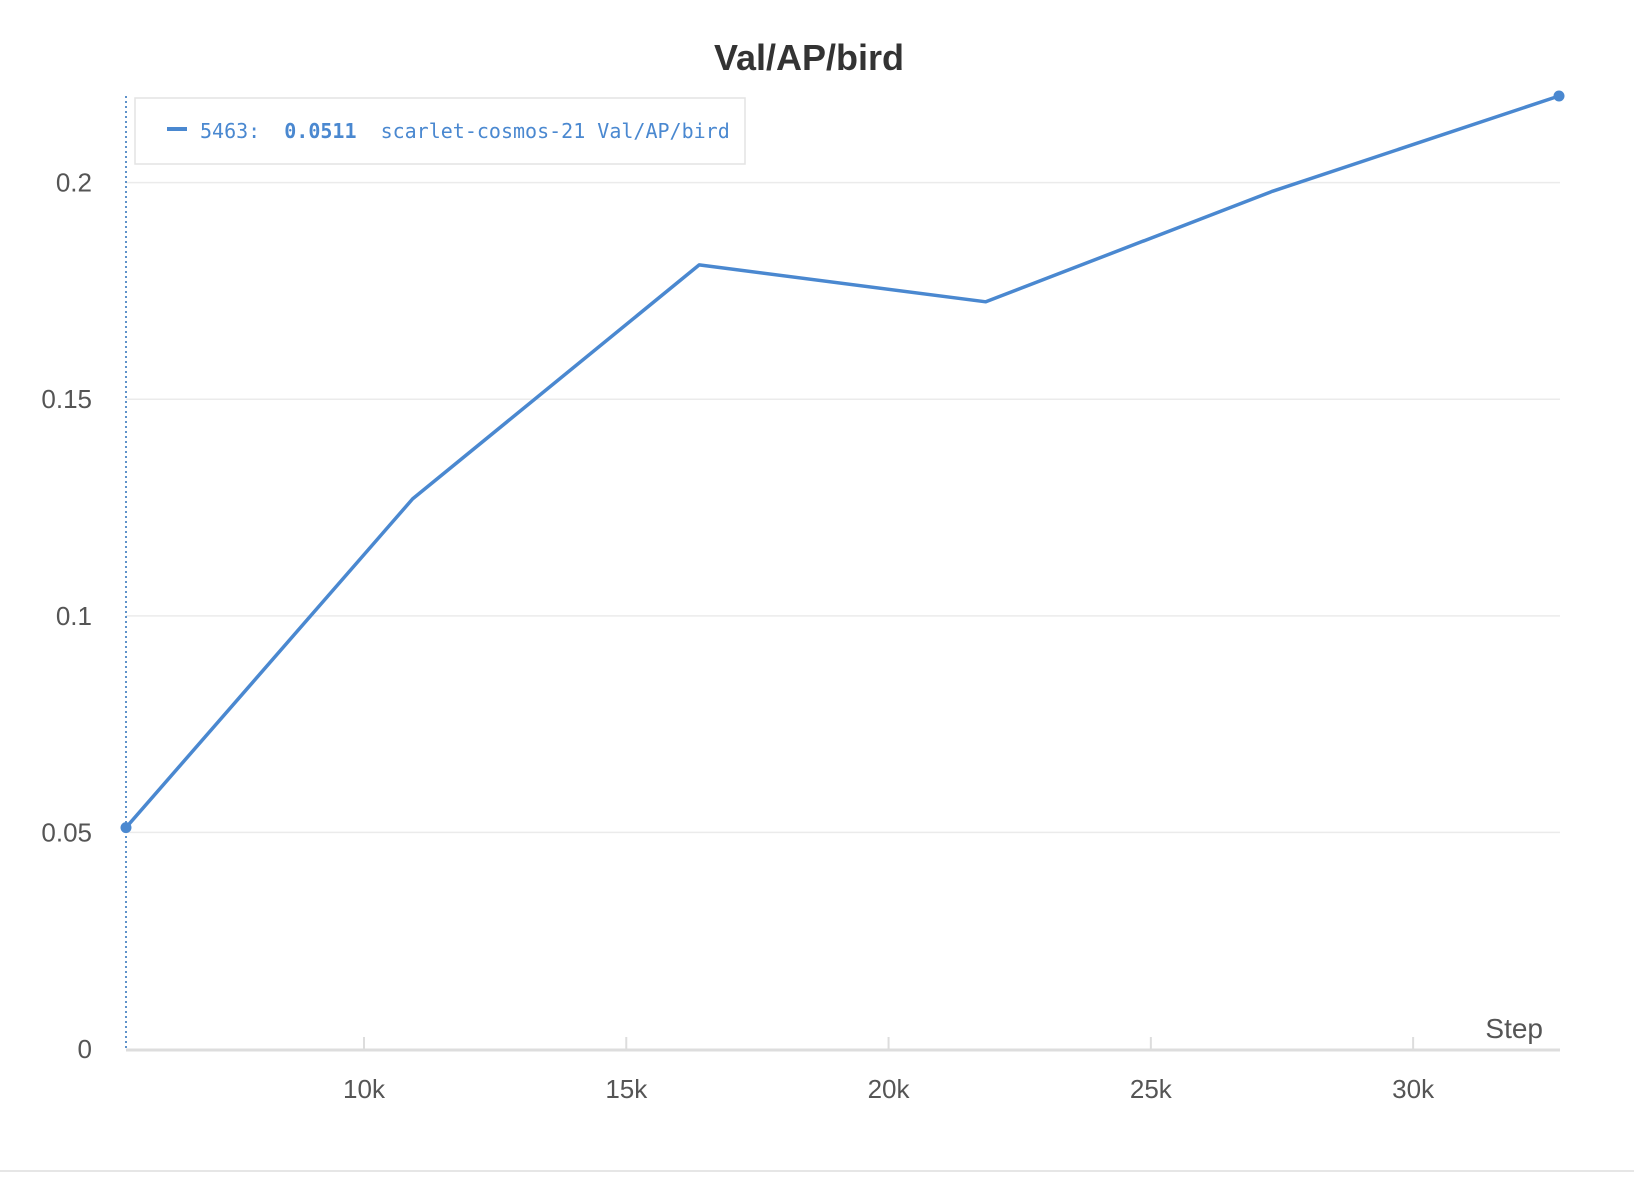 This screenshot has height=1183, width=1634. I want to click on legend-box, so click(440, 131).